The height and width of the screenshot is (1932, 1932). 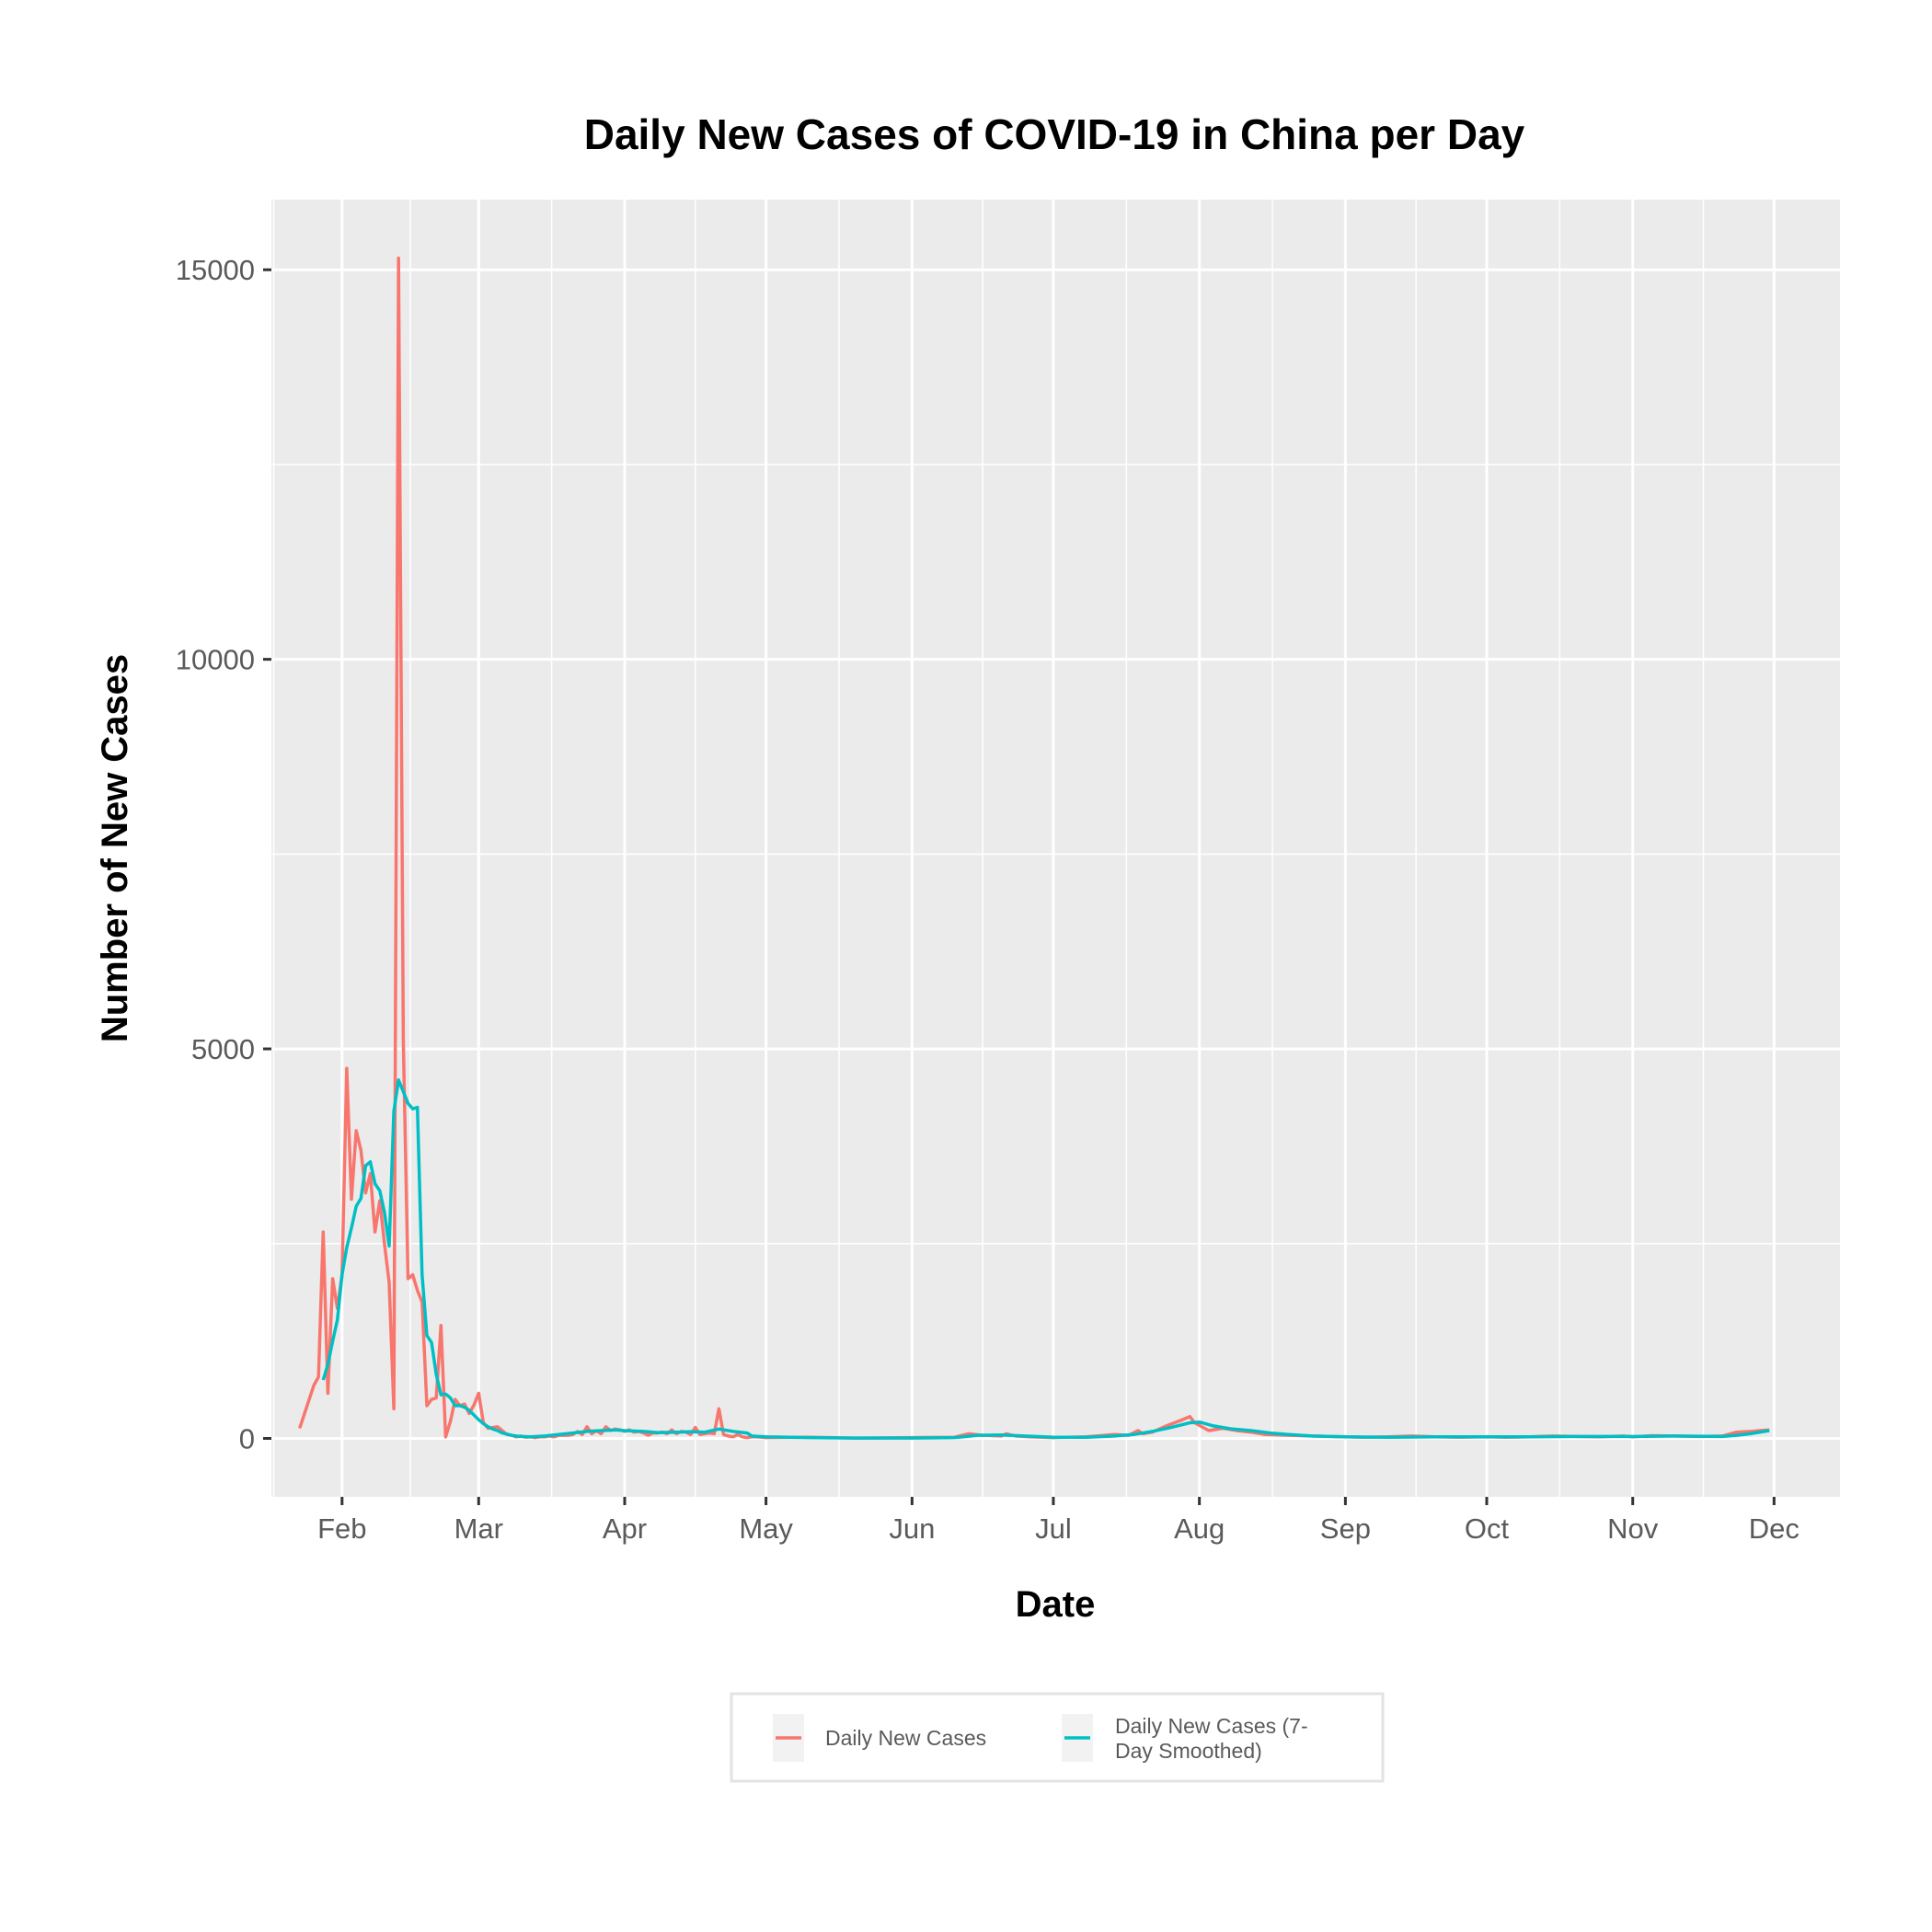 I want to click on x-tick-label: Feb, so click(x=341, y=1528).